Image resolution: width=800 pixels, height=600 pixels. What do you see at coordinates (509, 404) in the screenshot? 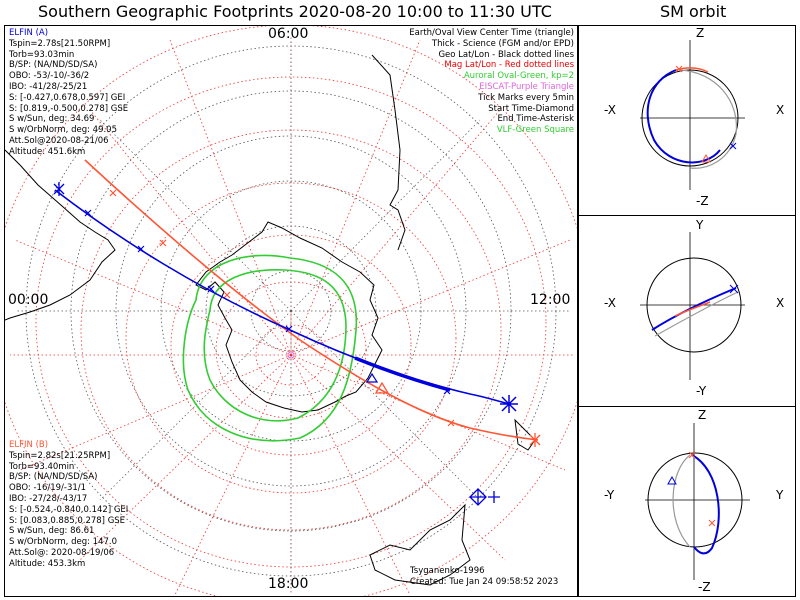
I see `elfin-a-end-asterisk` at bounding box center [509, 404].